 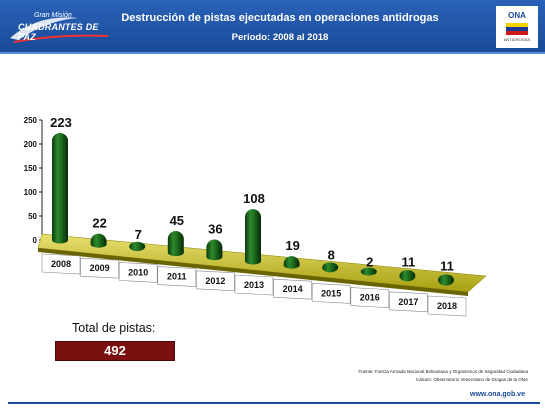 I want to click on logo-big-text: CUADRANTES DE PAZ, so click(x=58, y=32).